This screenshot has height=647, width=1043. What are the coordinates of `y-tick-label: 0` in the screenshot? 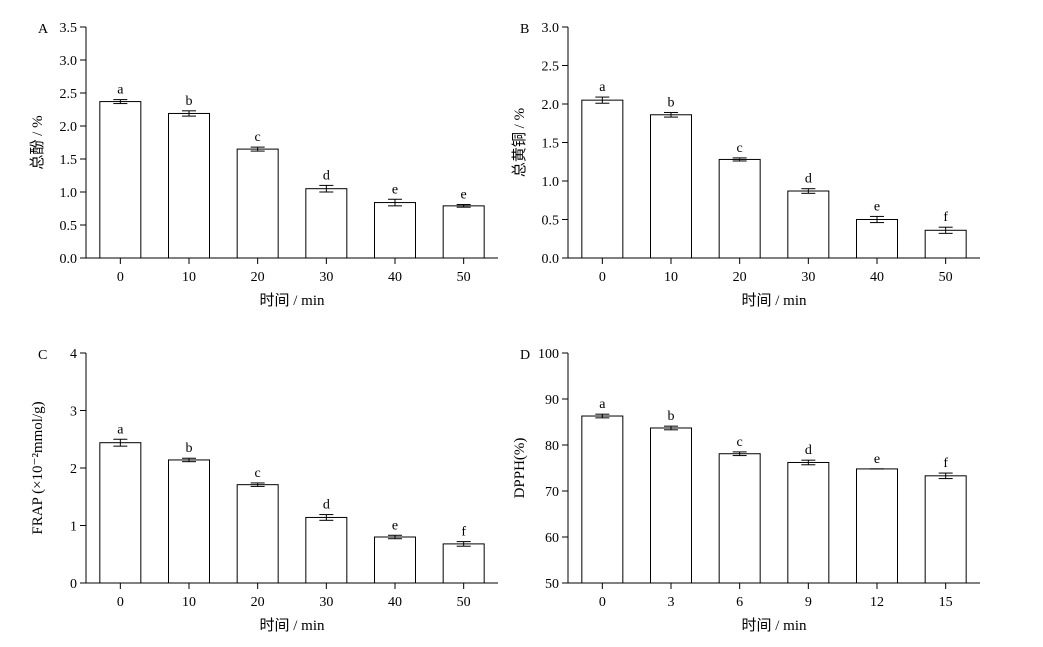 It's located at (73, 584).